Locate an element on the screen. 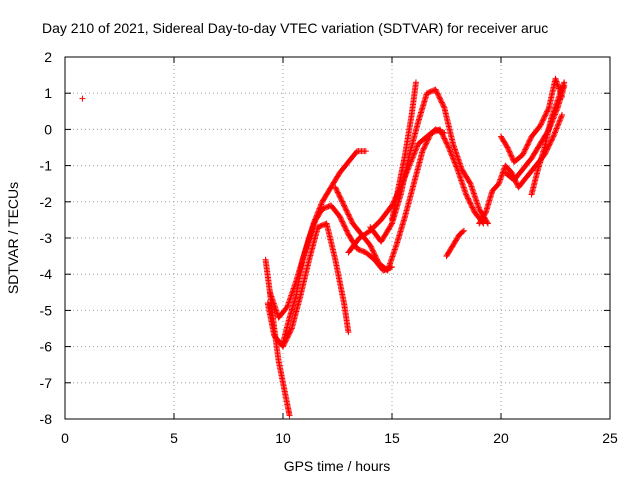 The width and height of the screenshot is (640, 480). x-tick-label: 20 is located at coordinates (501, 438).